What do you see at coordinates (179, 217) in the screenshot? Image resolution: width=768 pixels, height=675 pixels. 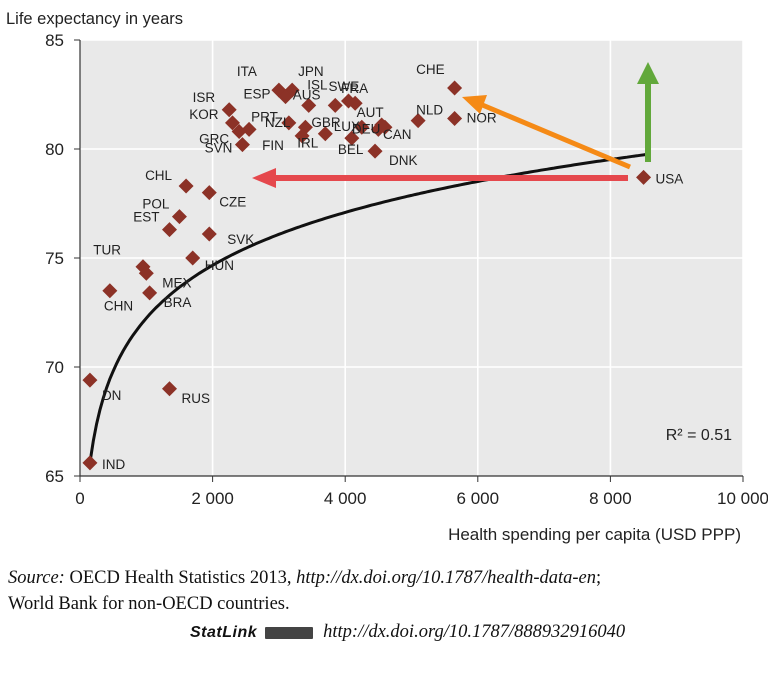 I see `point-pol` at bounding box center [179, 217].